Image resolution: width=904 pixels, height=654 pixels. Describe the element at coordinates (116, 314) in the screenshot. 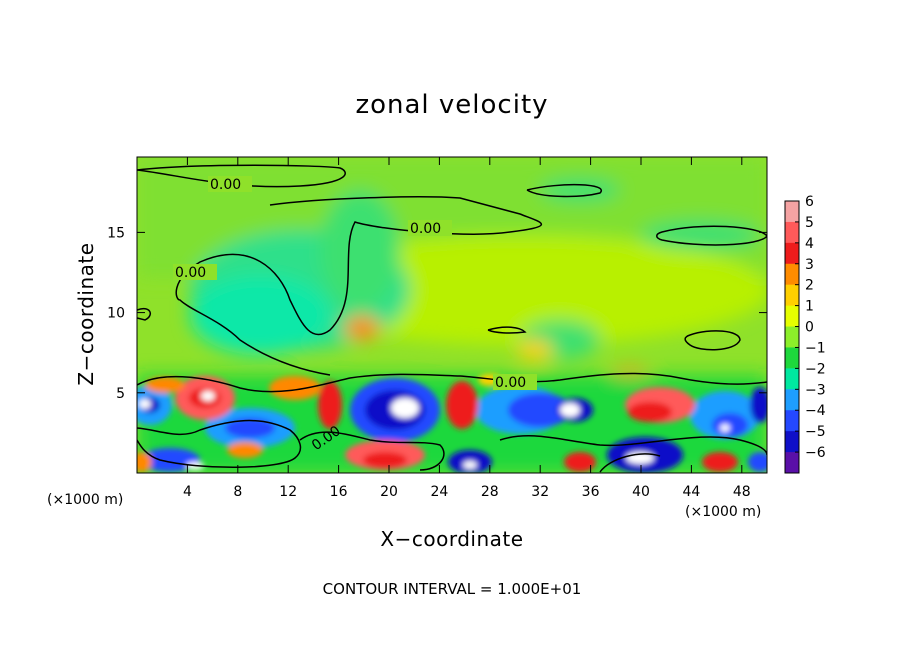

I see `y-tick-label: 10` at that location.